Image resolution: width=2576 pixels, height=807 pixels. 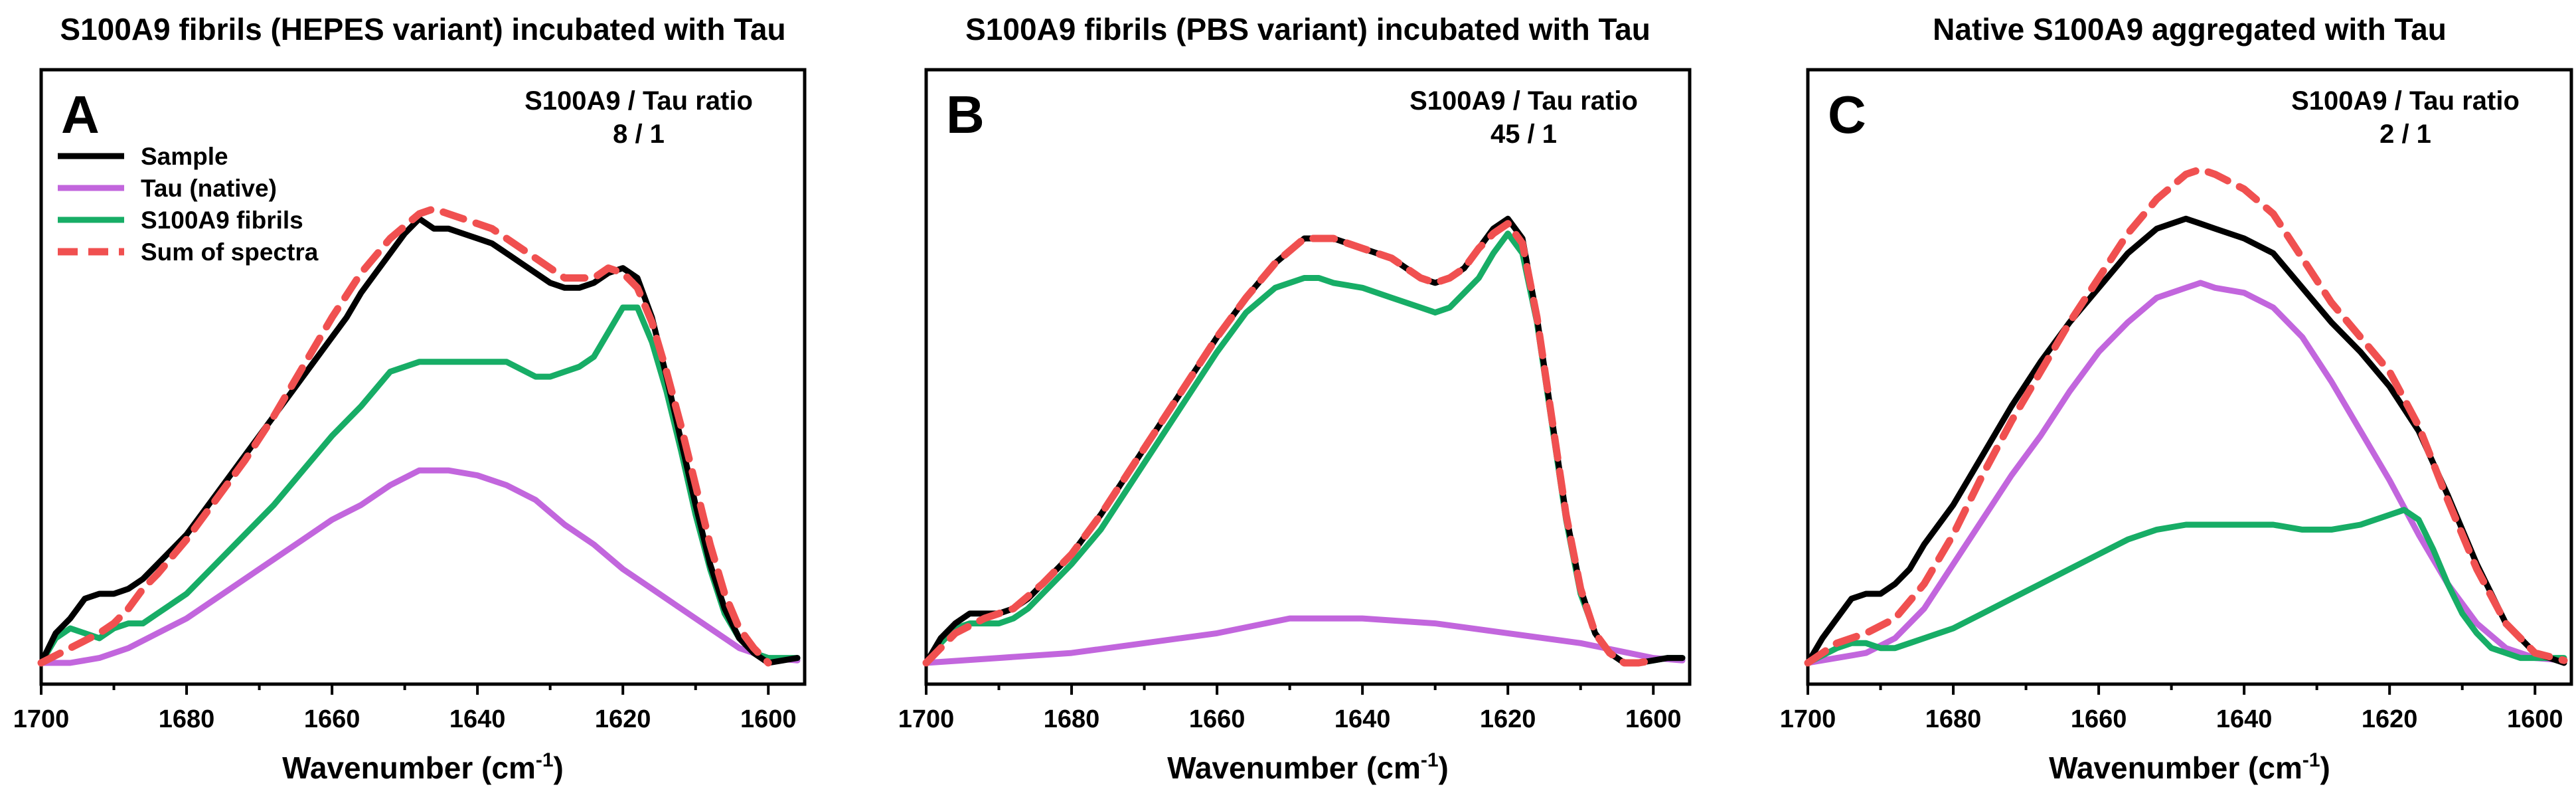 I want to click on x-tick-label-b-1660: 1660, so click(x=1217, y=719).